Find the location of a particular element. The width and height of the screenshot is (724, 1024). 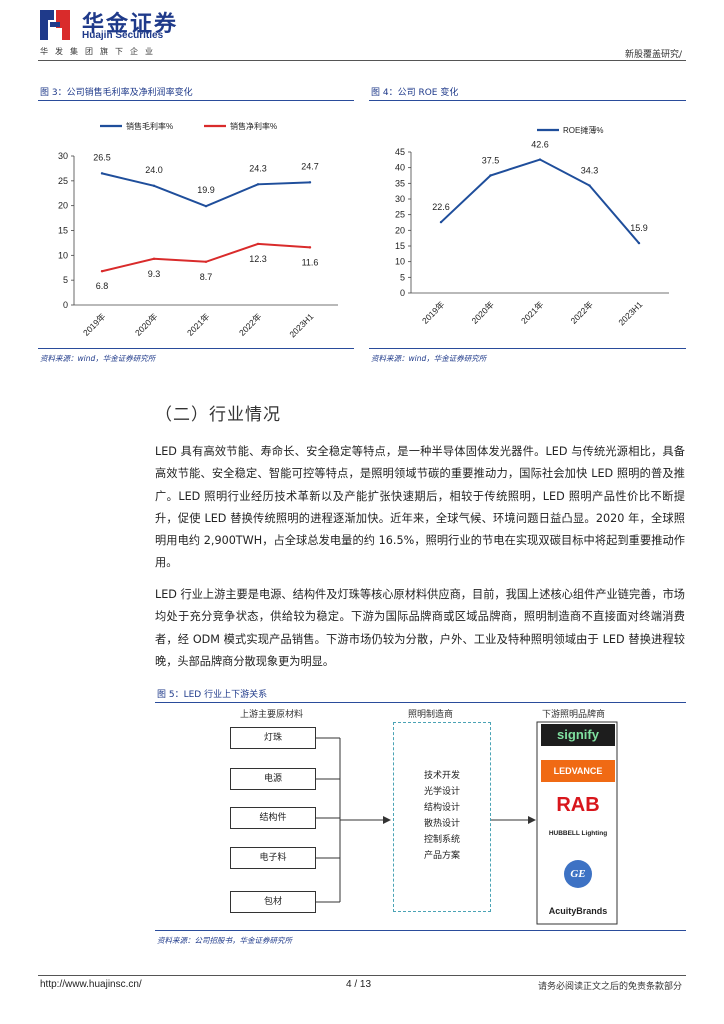

capability-item: 结构设计 is located at coordinates (441, 808).